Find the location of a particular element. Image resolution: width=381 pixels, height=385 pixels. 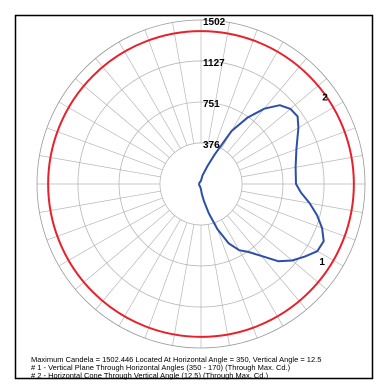

radial-tick-label: 1502 is located at coordinates (214, 22).